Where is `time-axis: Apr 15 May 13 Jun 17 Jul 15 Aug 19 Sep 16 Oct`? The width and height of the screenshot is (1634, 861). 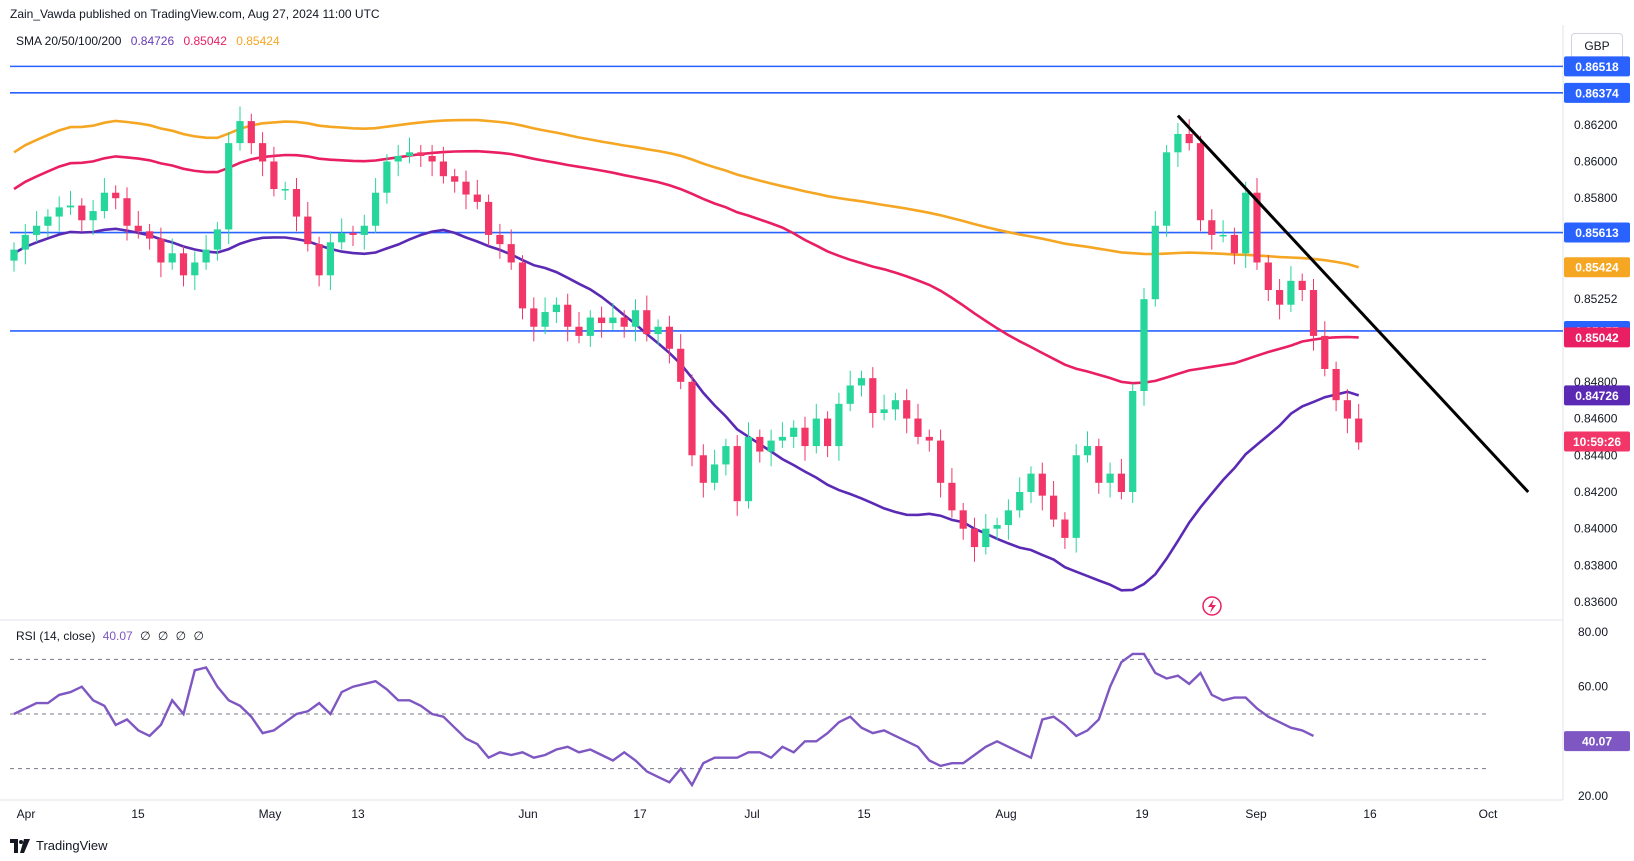 time-axis: Apr 15 May 13 Jun 17 Jul 15 Aug 19 Sep 16 Oct is located at coordinates (757, 814).